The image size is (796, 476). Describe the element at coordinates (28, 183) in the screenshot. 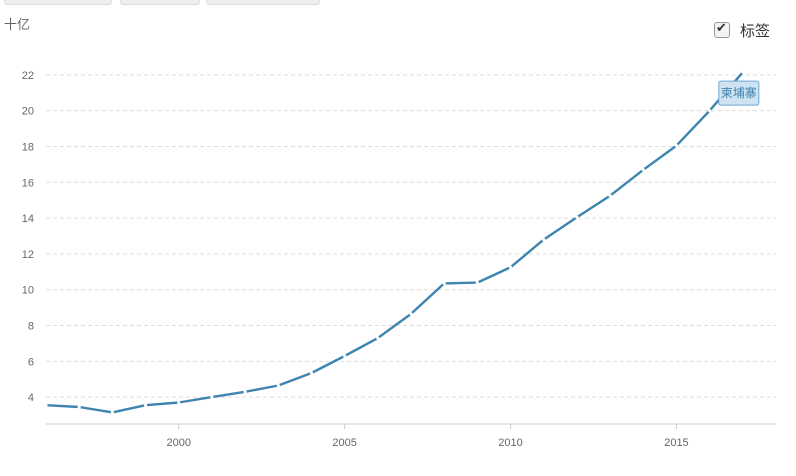

I see `y-tick-label: 16` at that location.